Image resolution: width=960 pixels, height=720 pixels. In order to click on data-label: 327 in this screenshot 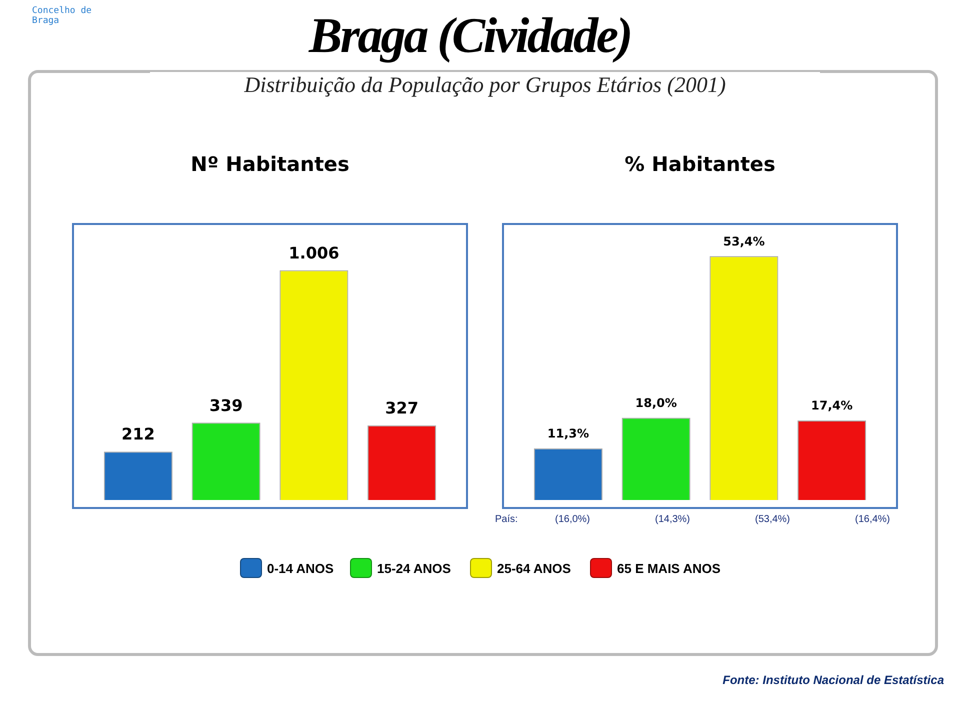, I will do `click(402, 408)`.